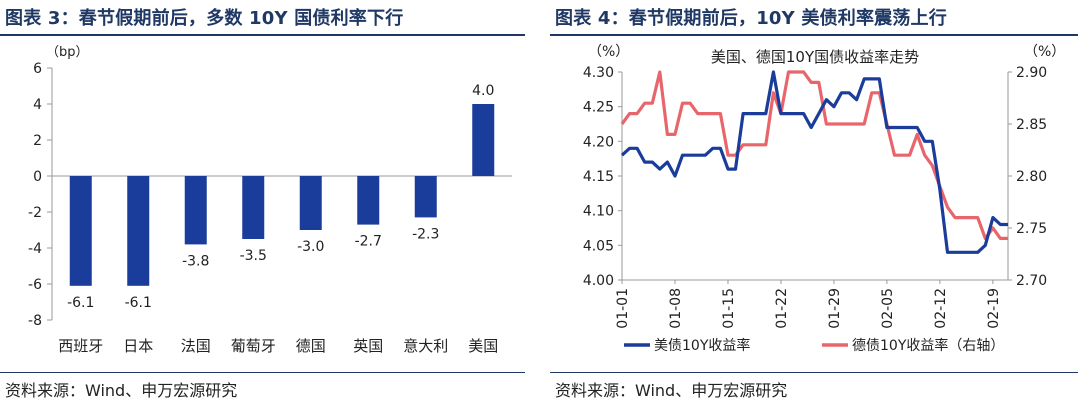 The height and width of the screenshot is (401, 1080). What do you see at coordinates (928, 345) in the screenshot?
I see `legend-label-de: 德债10Y收益率（右轴）` at bounding box center [928, 345].